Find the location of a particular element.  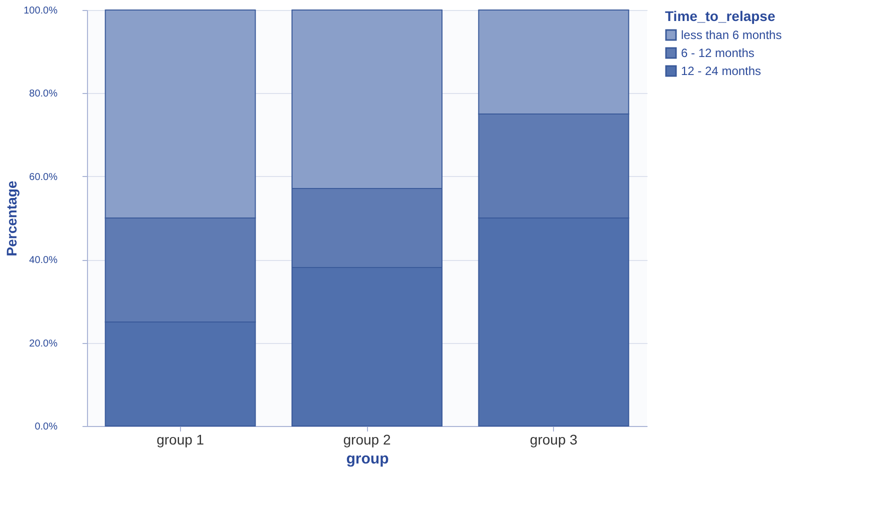

y-tick-label: 20.0% is located at coordinates (43, 344).